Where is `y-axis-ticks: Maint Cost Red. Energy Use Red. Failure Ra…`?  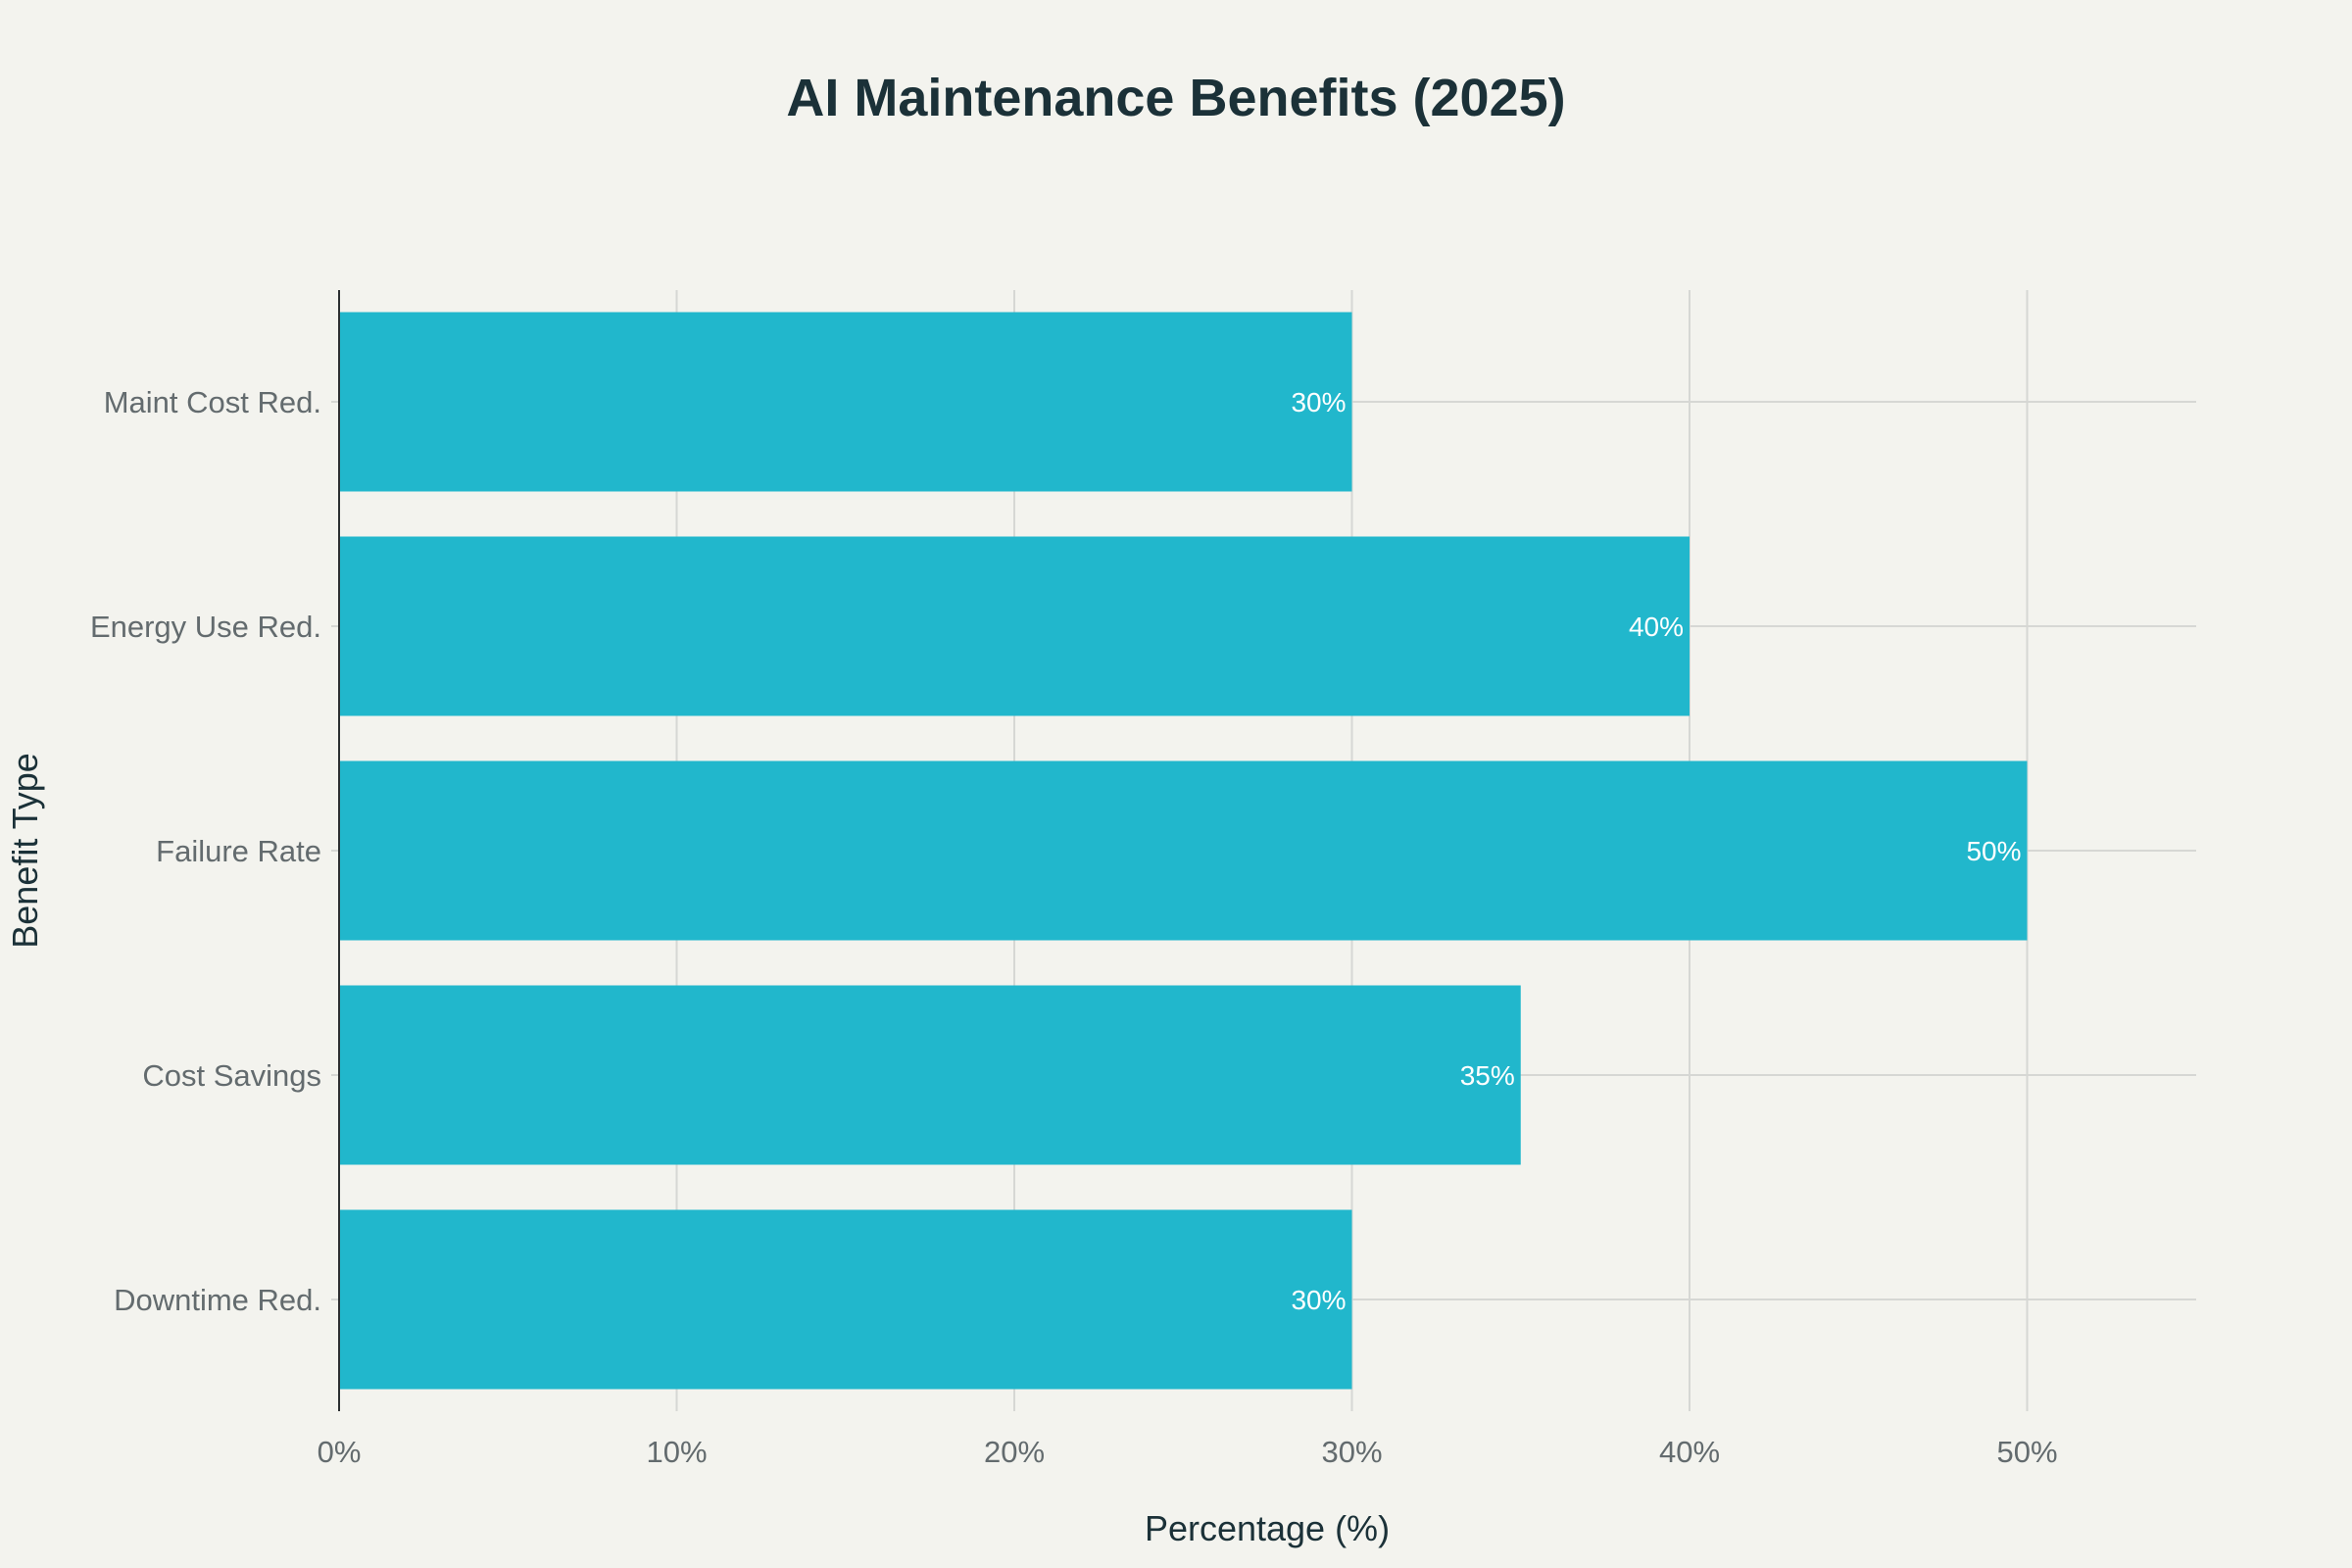
y-axis-ticks: Maint Cost Red. Energy Use Red. Failure Ra… is located at coordinates (214, 851).